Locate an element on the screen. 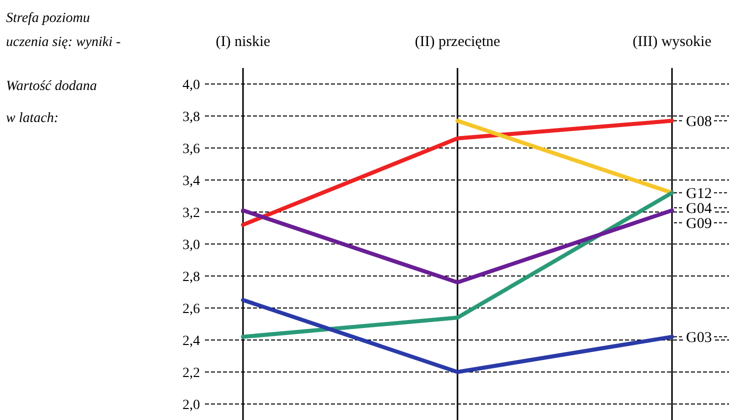 Image resolution: width=729 pixels, height=420 pixels. y-tick-label: 3,6 is located at coordinates (191, 149).